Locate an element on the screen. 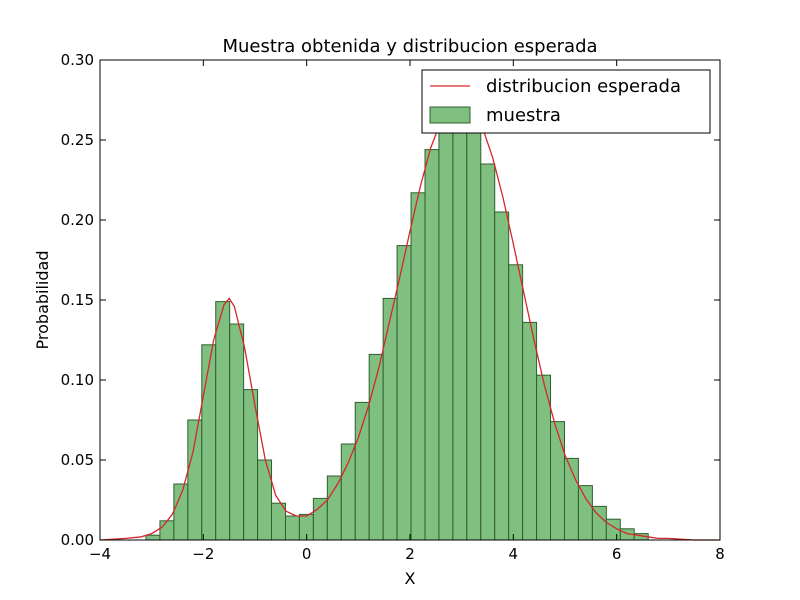 The image size is (800, 600). y-tick-label: 0.15 is located at coordinates (77, 300).